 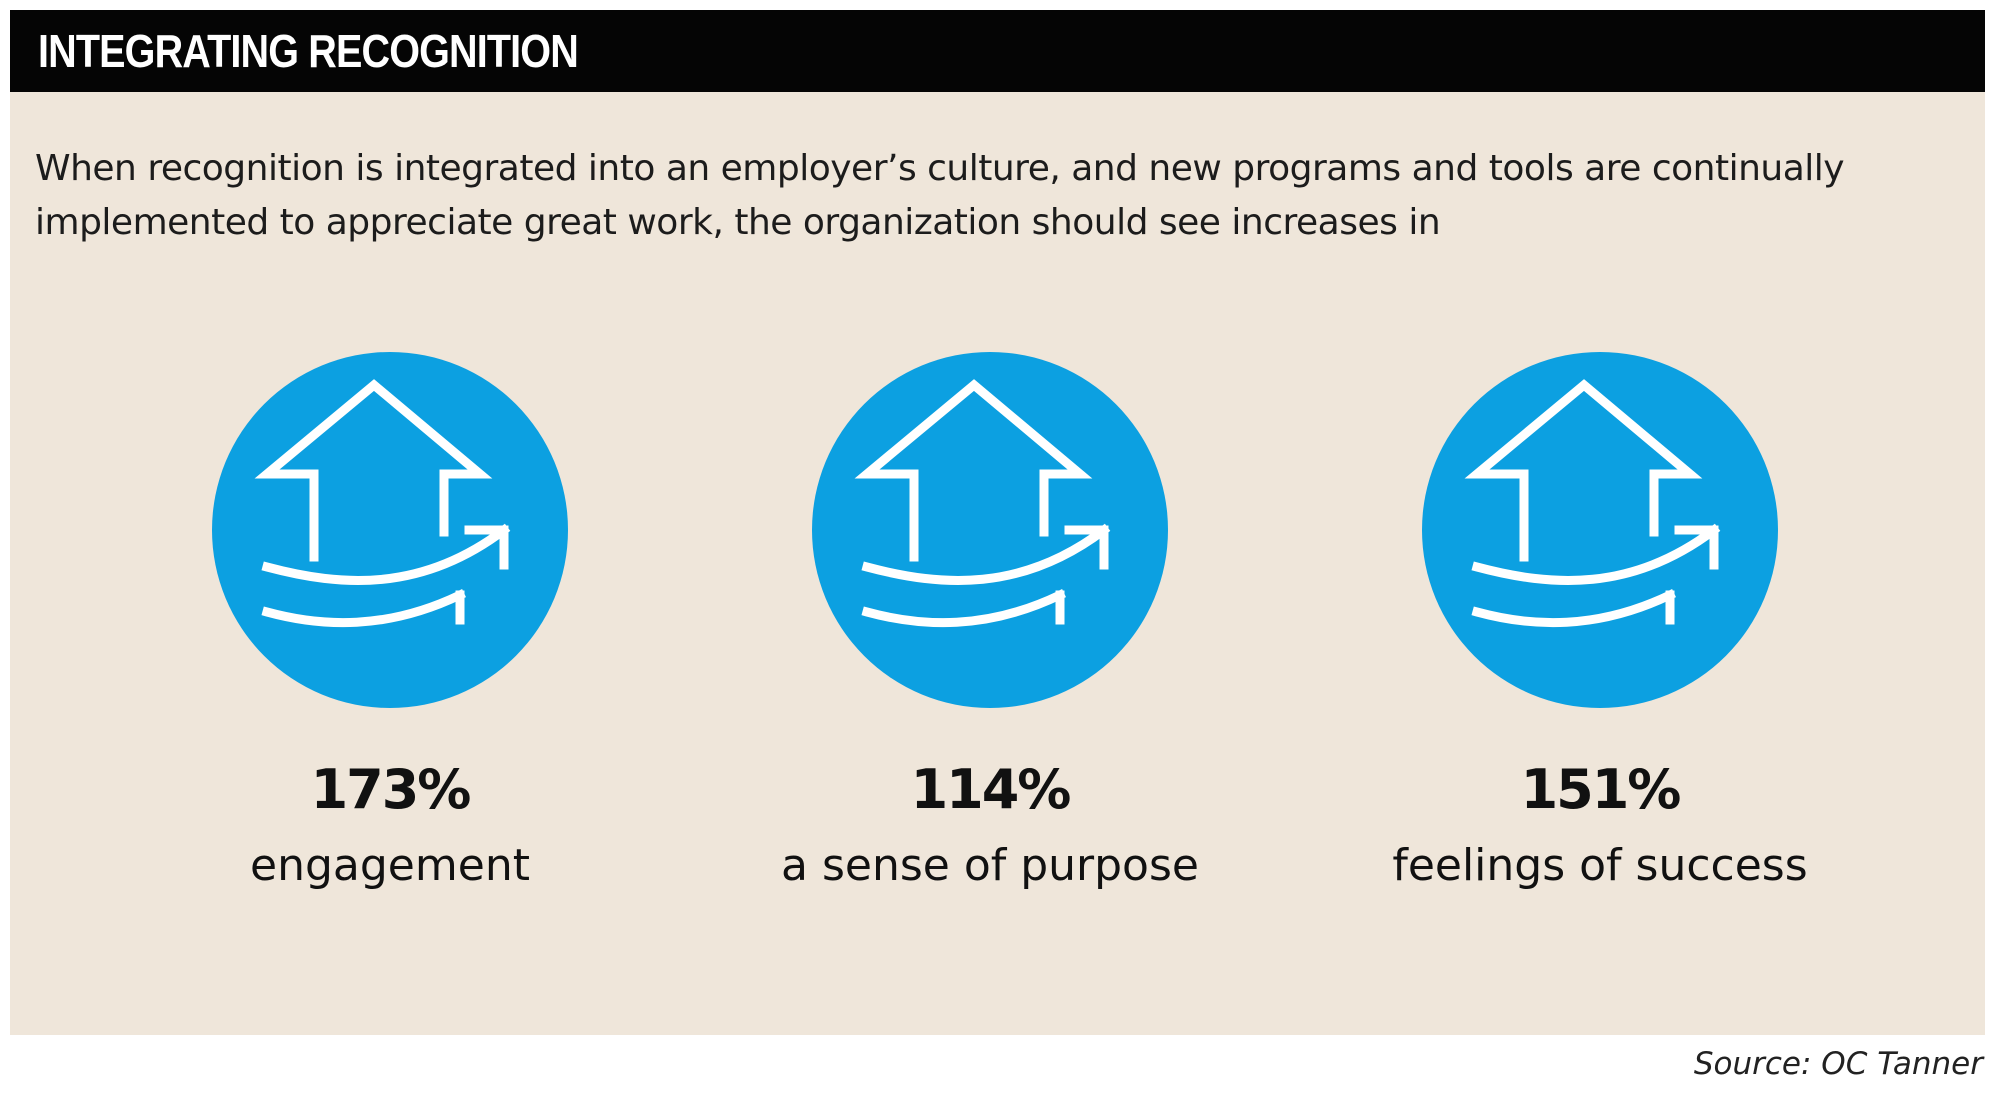 What do you see at coordinates (1601, 789) in the screenshot?
I see `stat-value: 151%` at bounding box center [1601, 789].